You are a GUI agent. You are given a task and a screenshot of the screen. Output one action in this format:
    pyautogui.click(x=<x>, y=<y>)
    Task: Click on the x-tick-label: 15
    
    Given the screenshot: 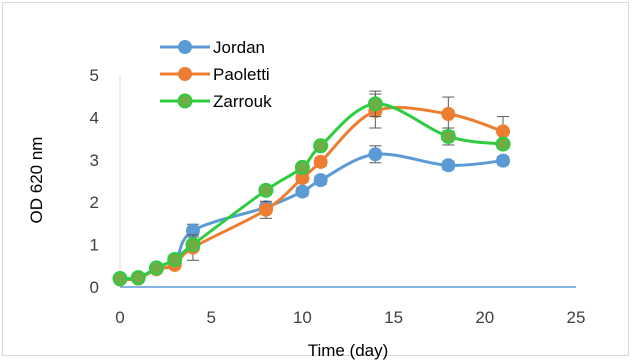 What is the action you would take?
    pyautogui.click(x=393, y=317)
    